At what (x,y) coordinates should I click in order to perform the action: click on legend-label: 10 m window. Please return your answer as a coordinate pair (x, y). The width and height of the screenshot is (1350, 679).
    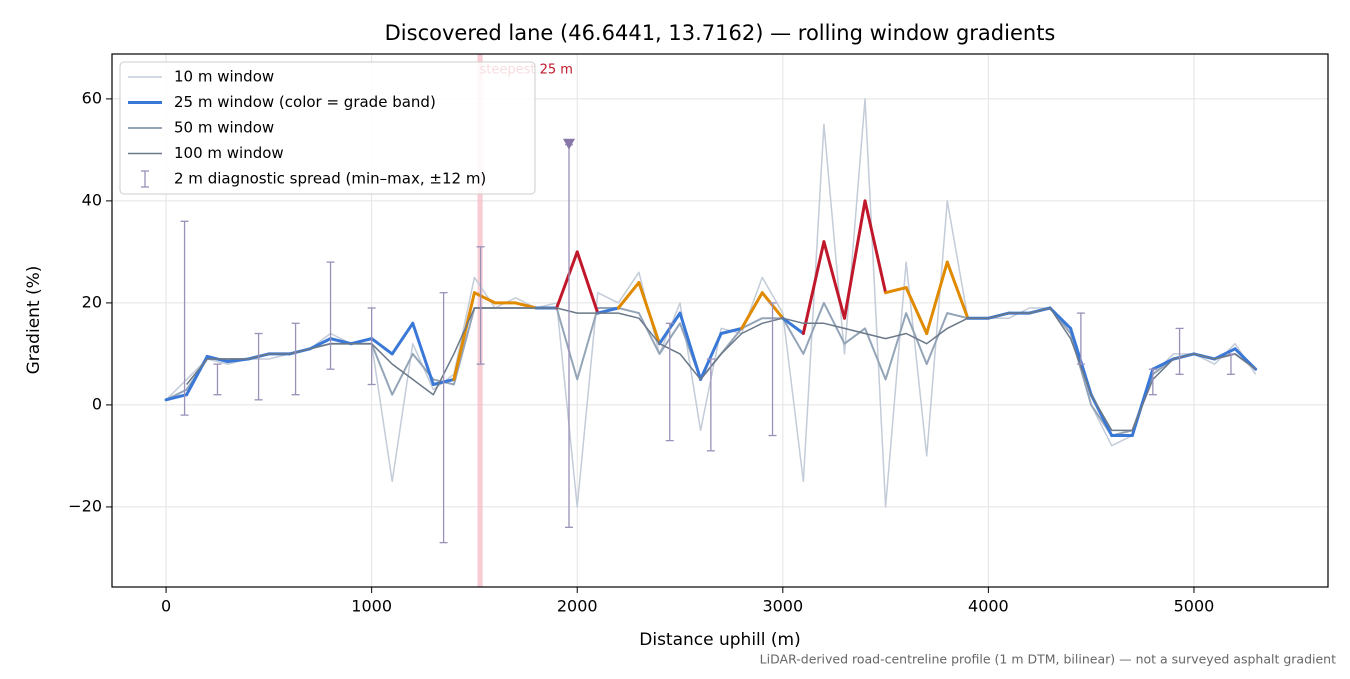
    Looking at the image, I should click on (224, 77).